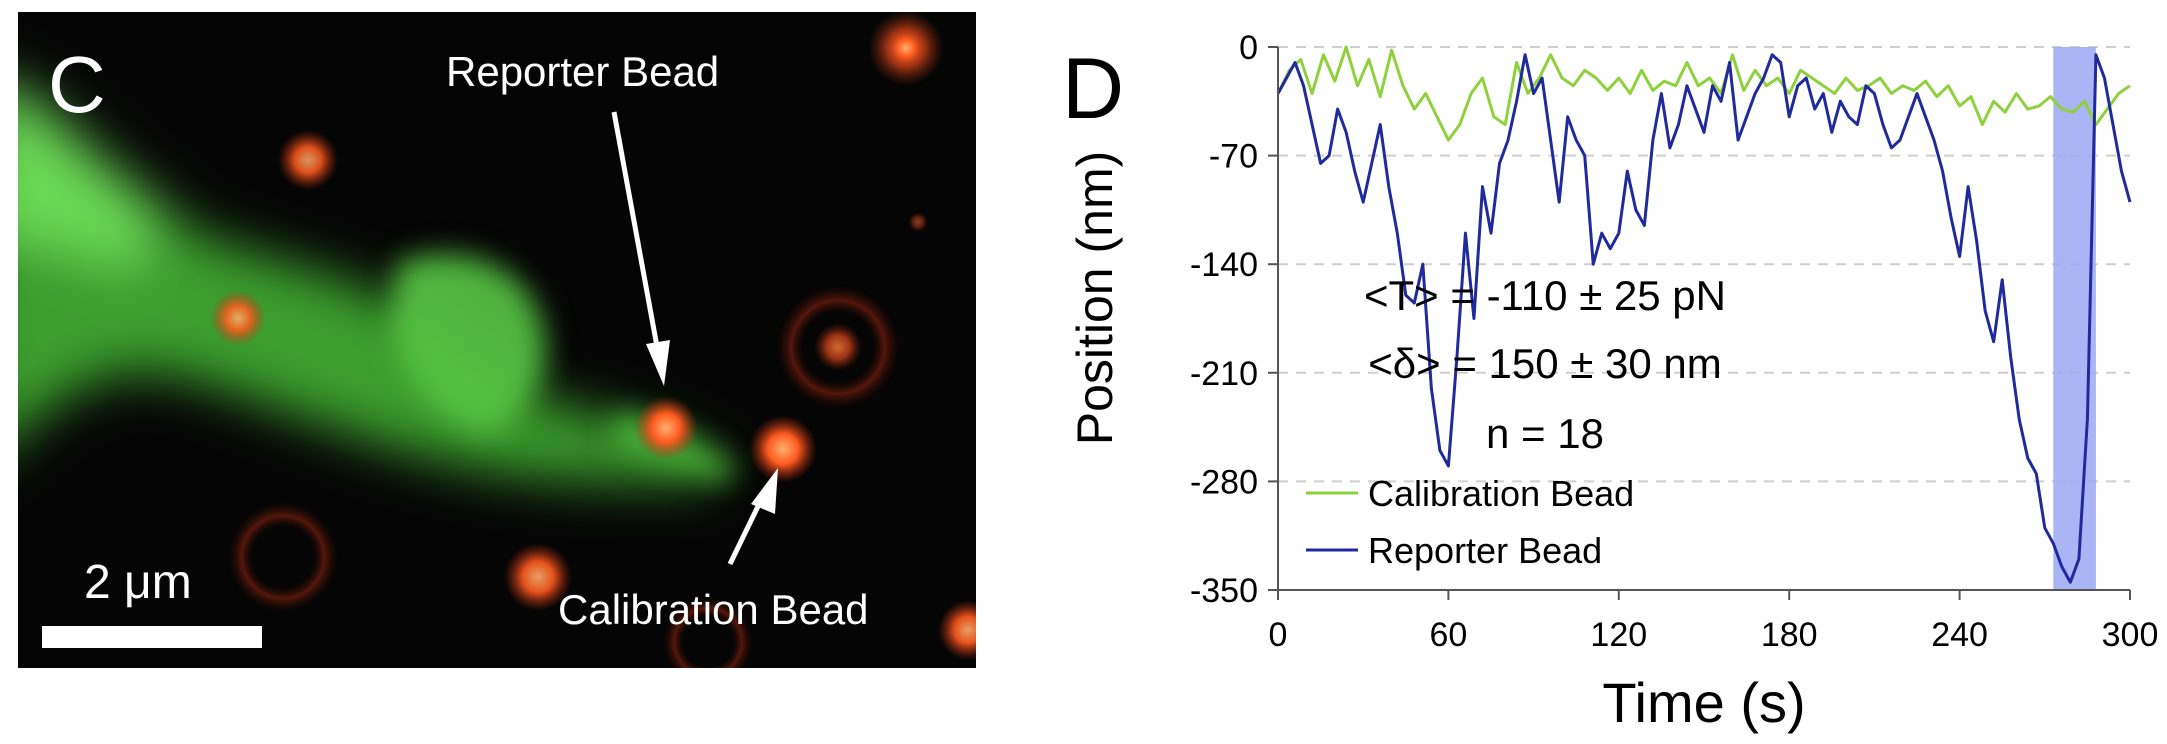 This screenshot has height=744, width=2167. What do you see at coordinates (1703, 702) in the screenshot?
I see `x-axis-label: Time (s)` at bounding box center [1703, 702].